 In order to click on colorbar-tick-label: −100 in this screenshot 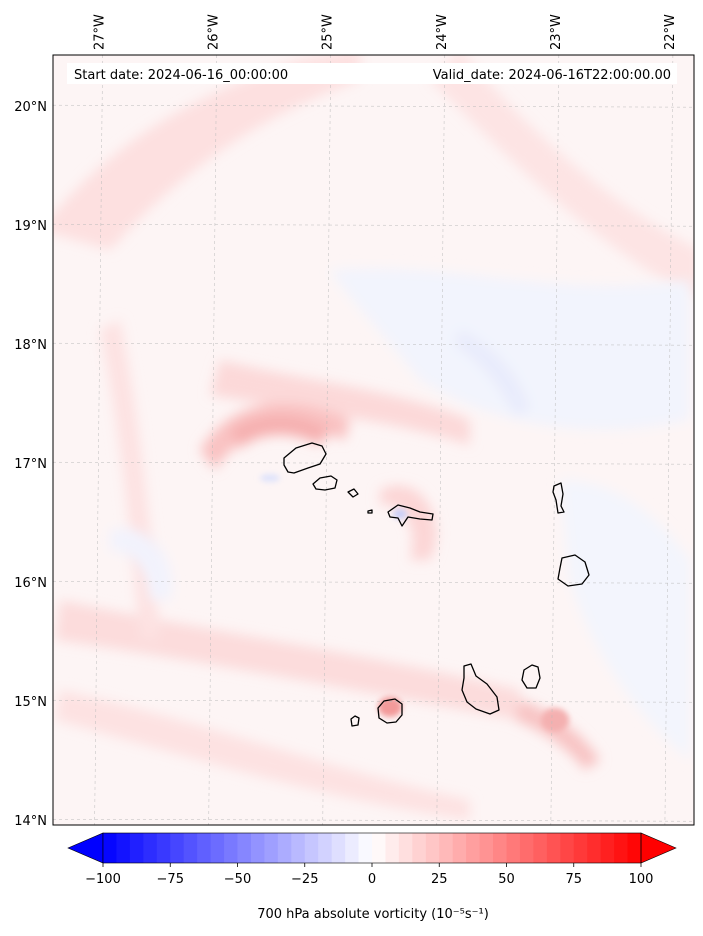, I will do `click(103, 879)`.